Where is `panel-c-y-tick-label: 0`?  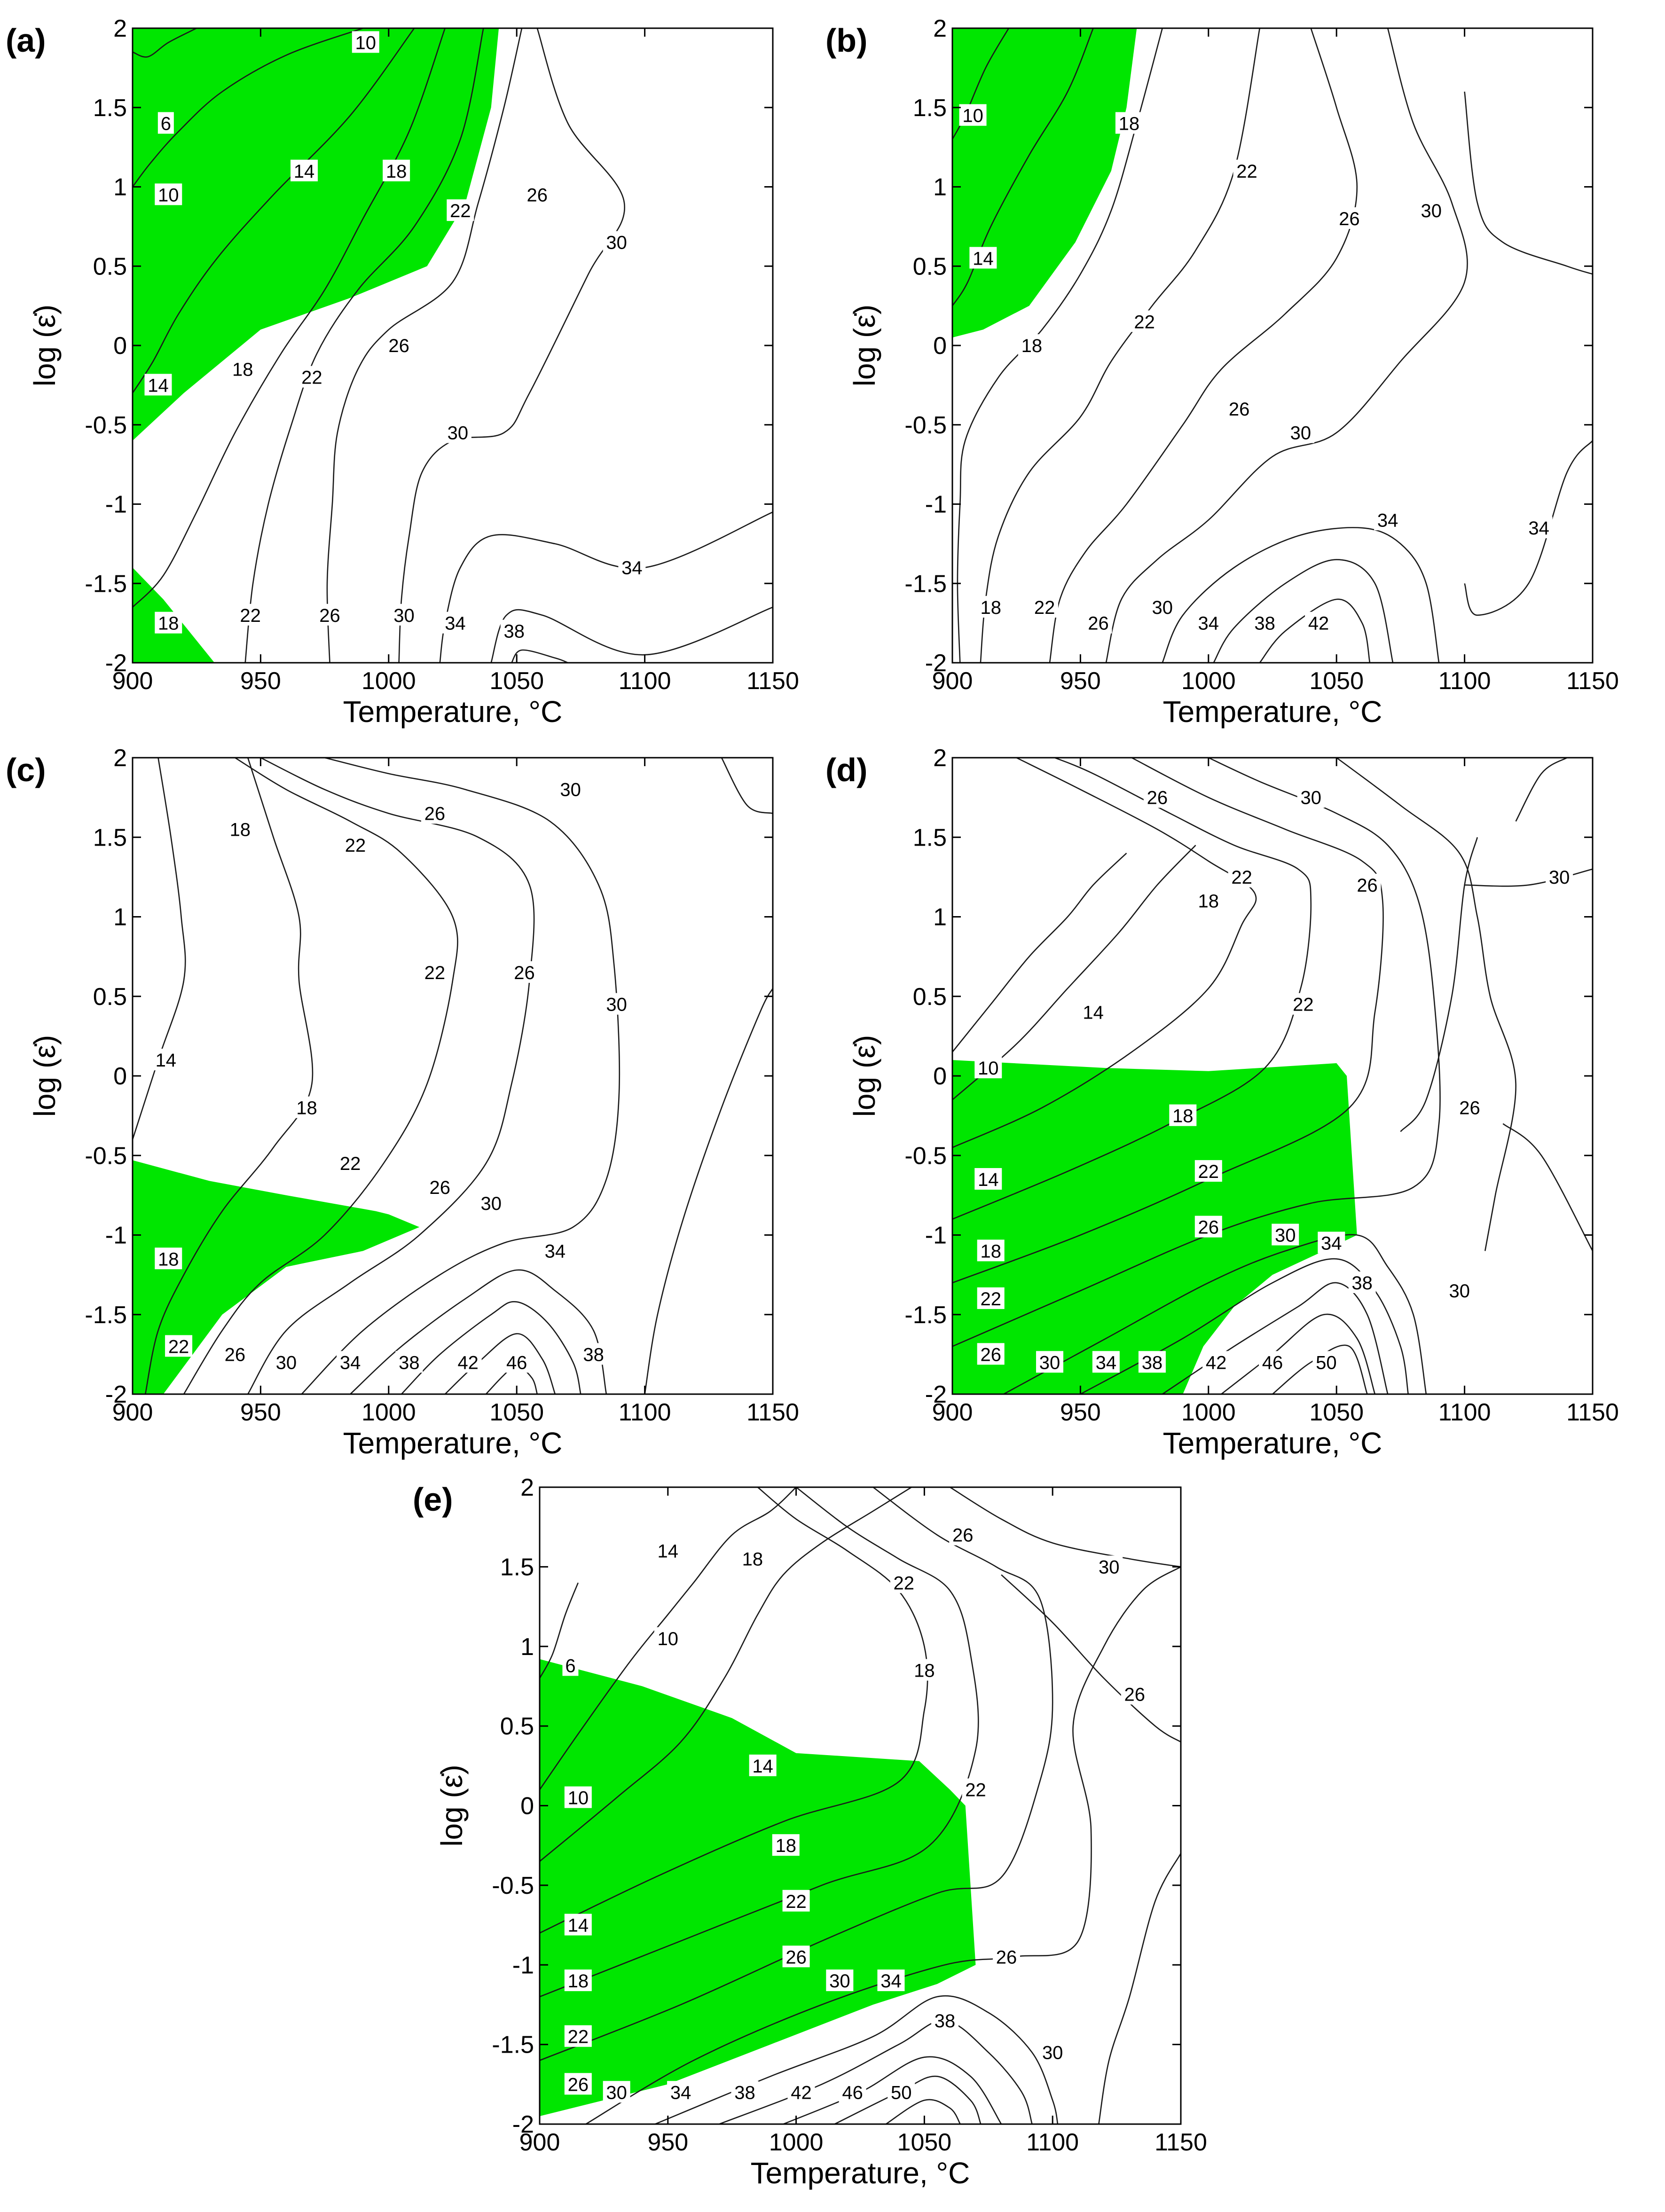 panel-c-y-tick-label: 0 is located at coordinates (120, 1076).